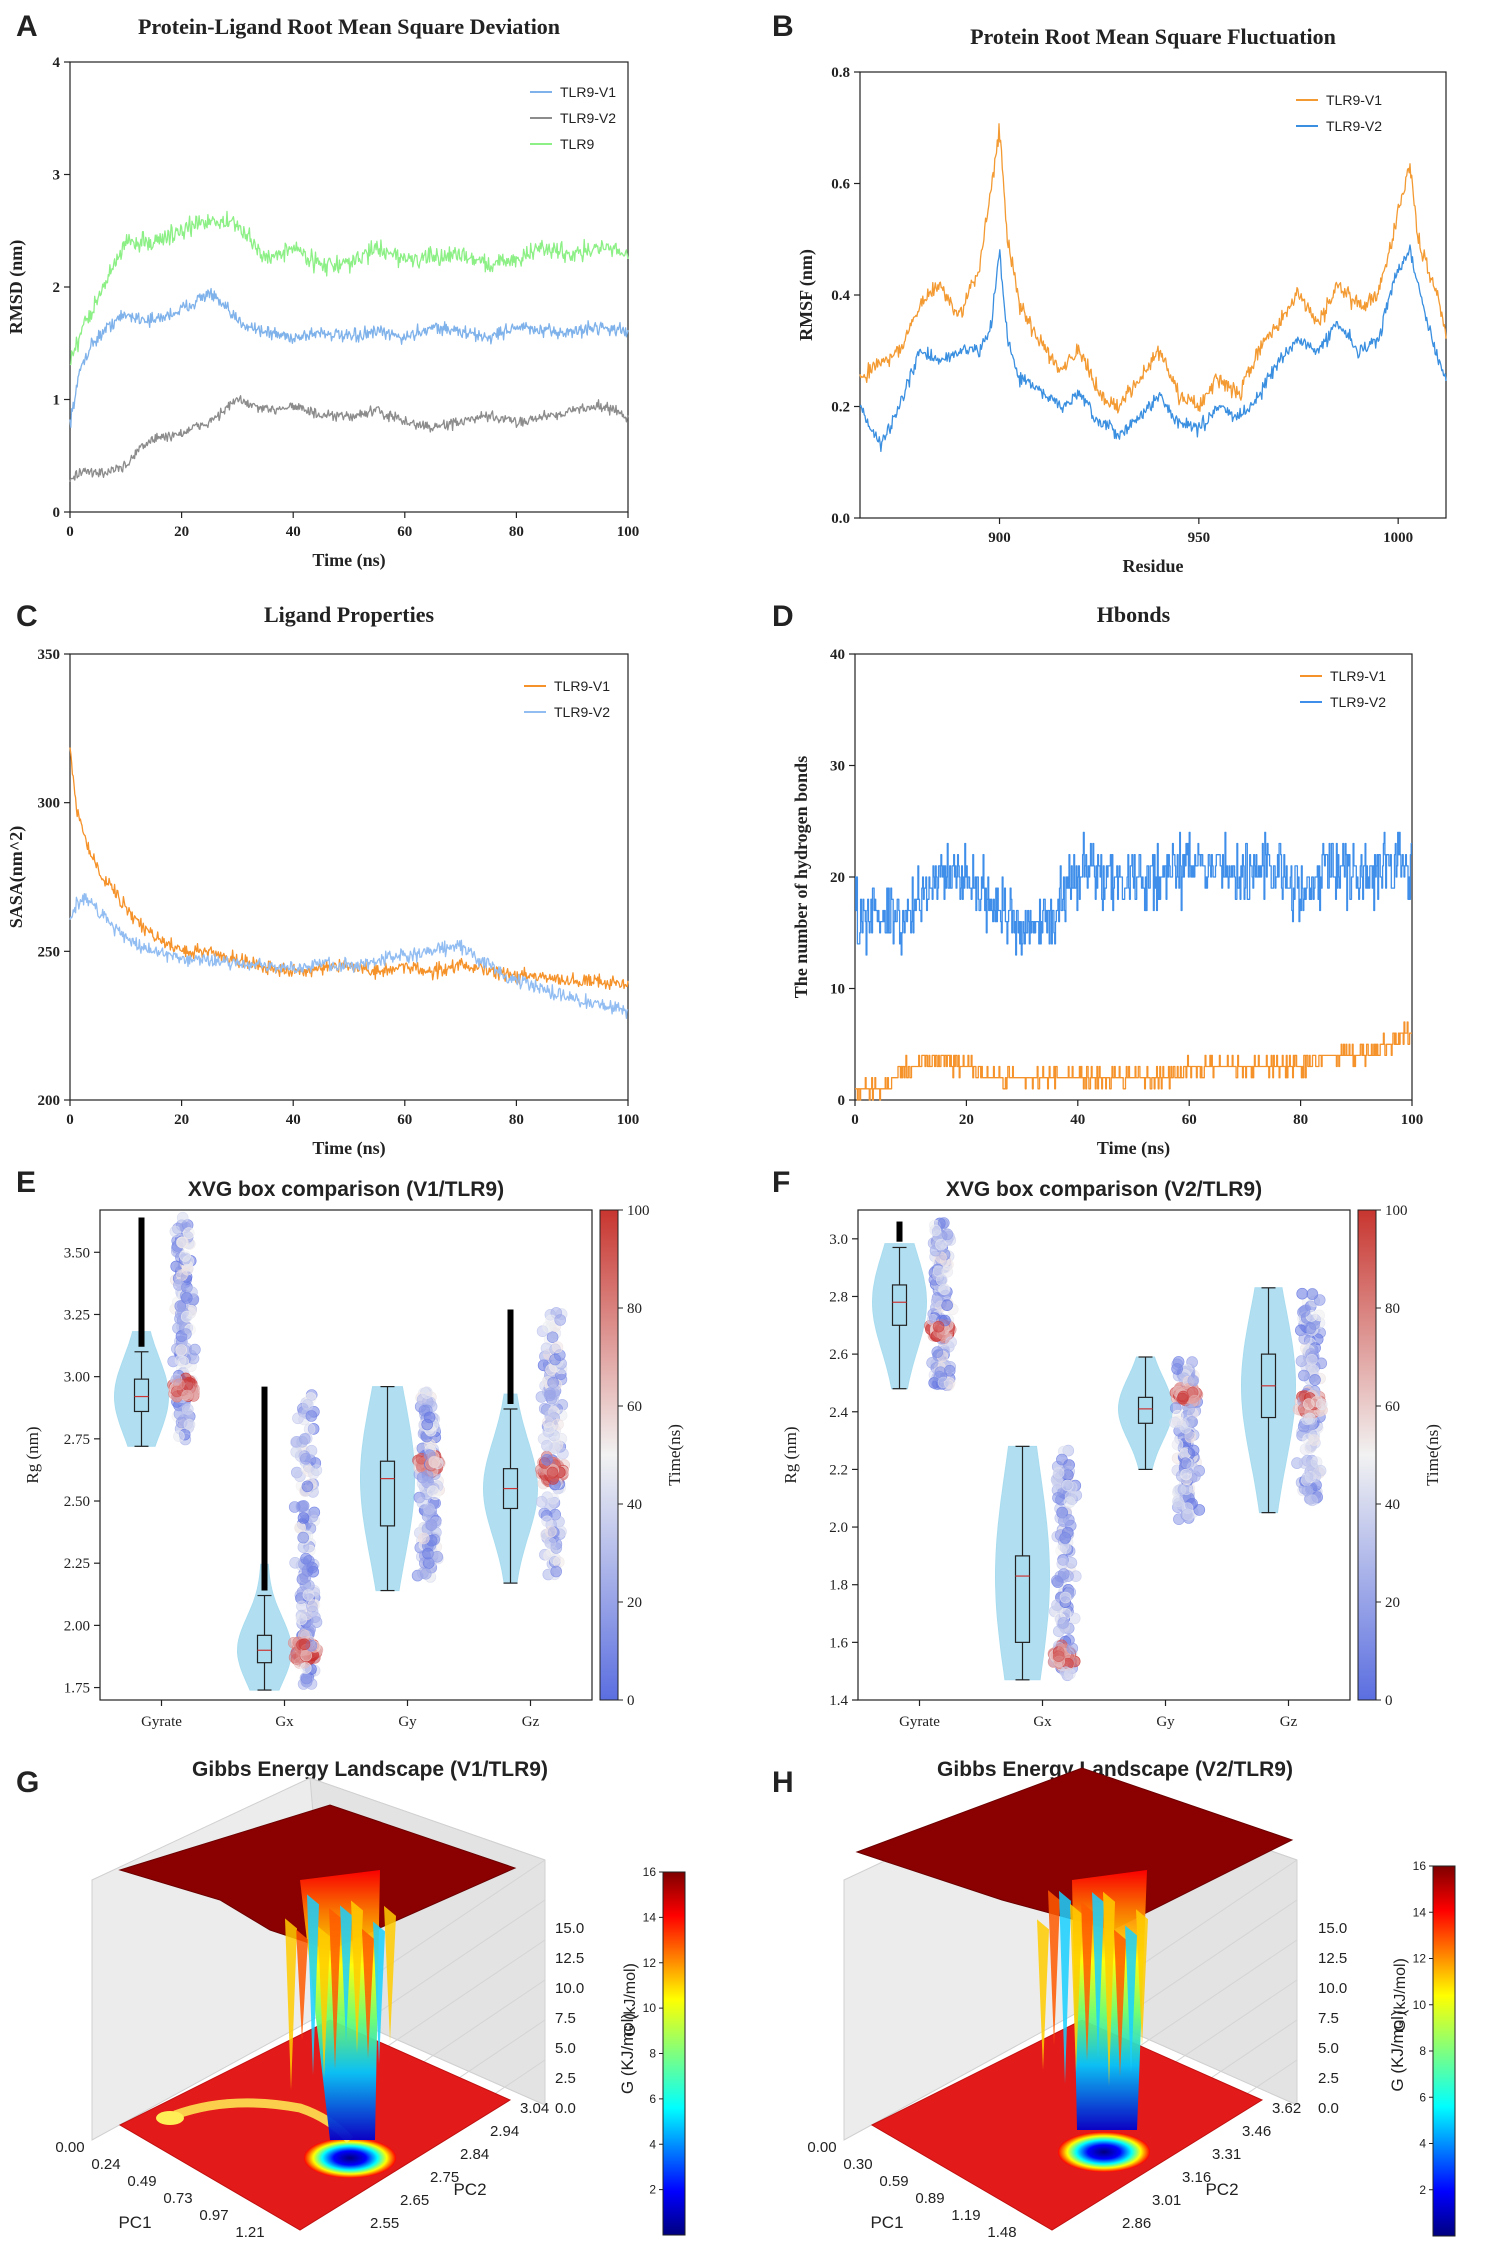  Describe the element at coordinates (652, 2144) in the screenshot. I see `colorbar-tick-label: 4` at that location.